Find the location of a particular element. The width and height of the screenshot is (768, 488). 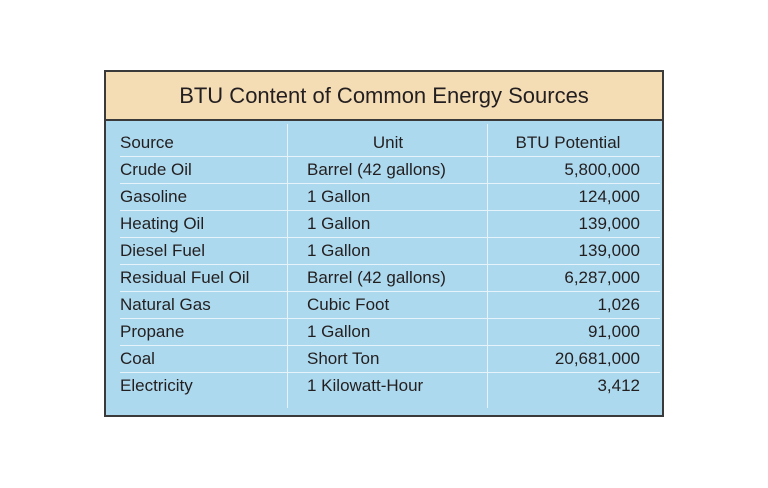

table-cell: 1,026 is located at coordinates (618, 304).